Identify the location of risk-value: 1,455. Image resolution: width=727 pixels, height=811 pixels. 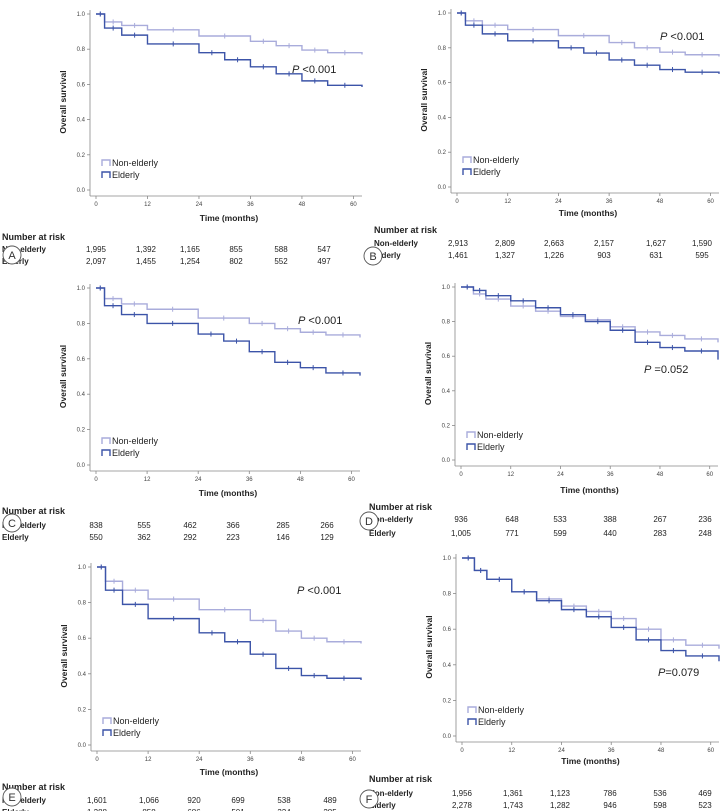
(146, 261).